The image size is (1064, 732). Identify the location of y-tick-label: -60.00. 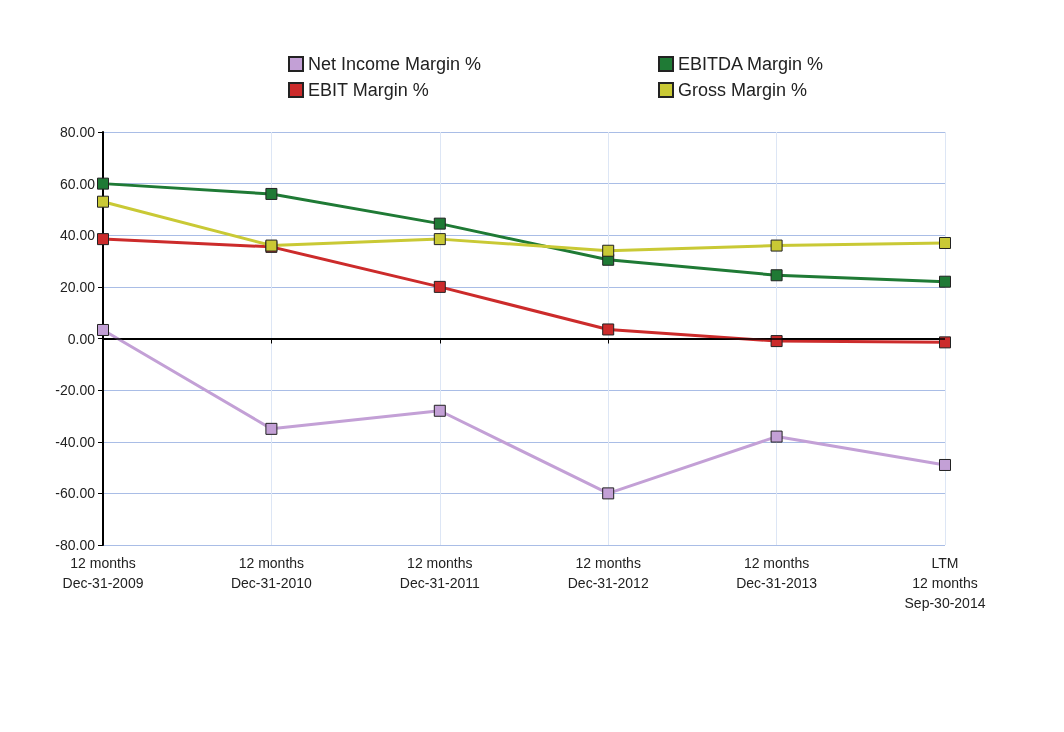
(75, 493).